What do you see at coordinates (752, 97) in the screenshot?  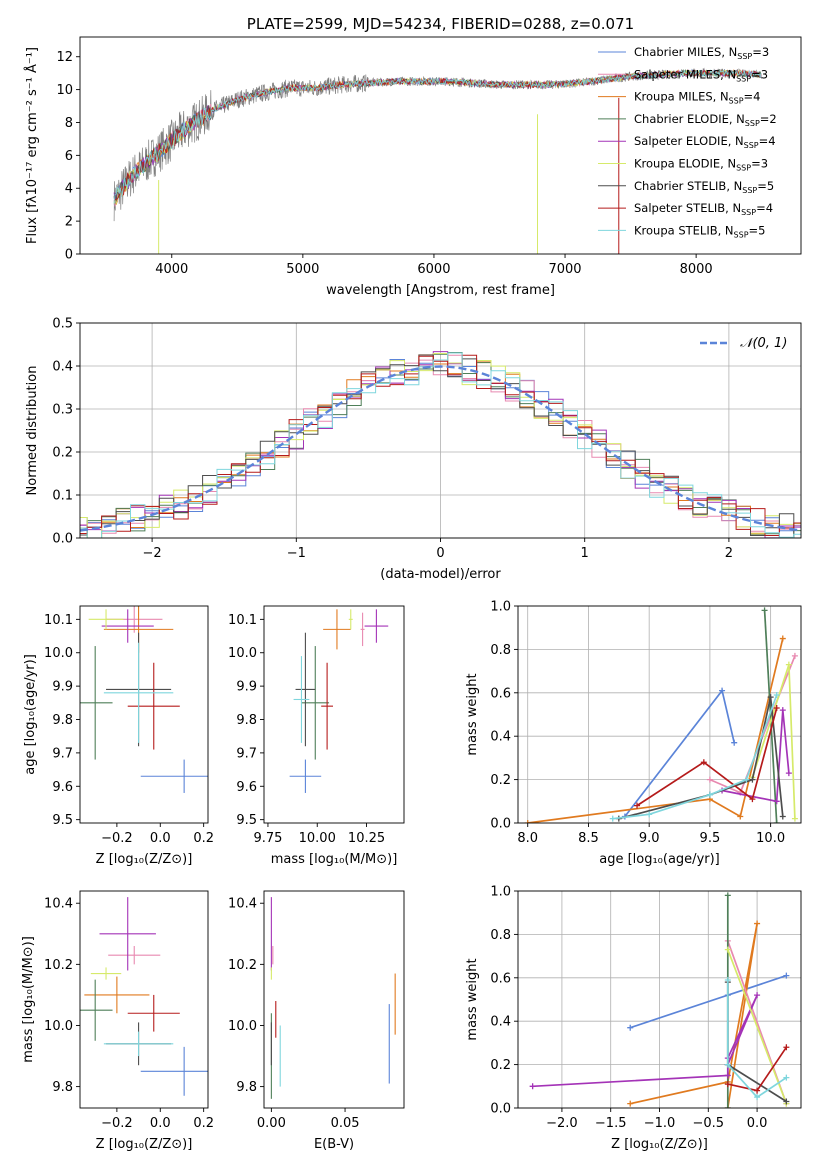 I see `legend-suffix: =4` at bounding box center [752, 97].